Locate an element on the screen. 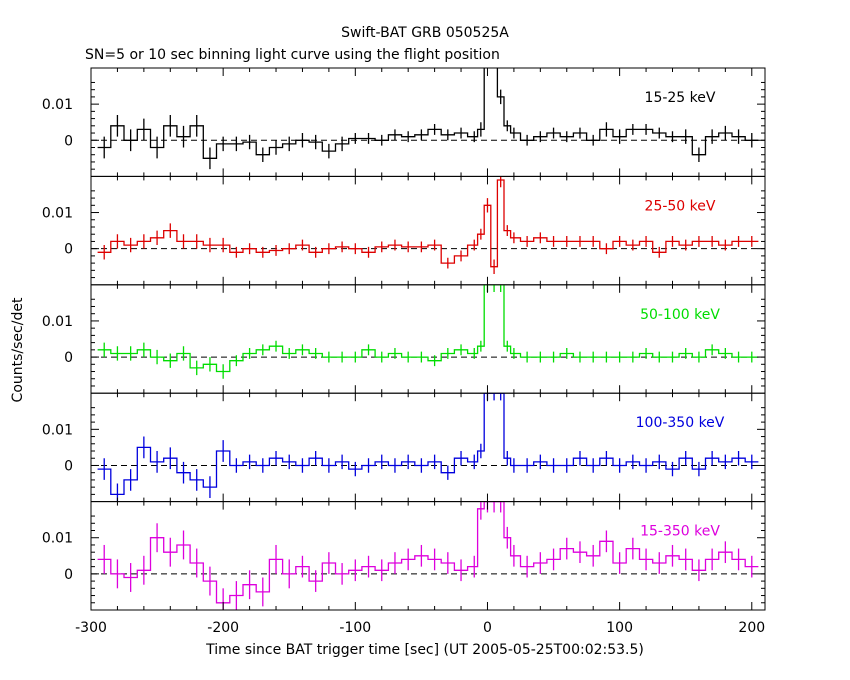  panel-0: 0 0.01 15-25 keV is located at coordinates (404, 122).